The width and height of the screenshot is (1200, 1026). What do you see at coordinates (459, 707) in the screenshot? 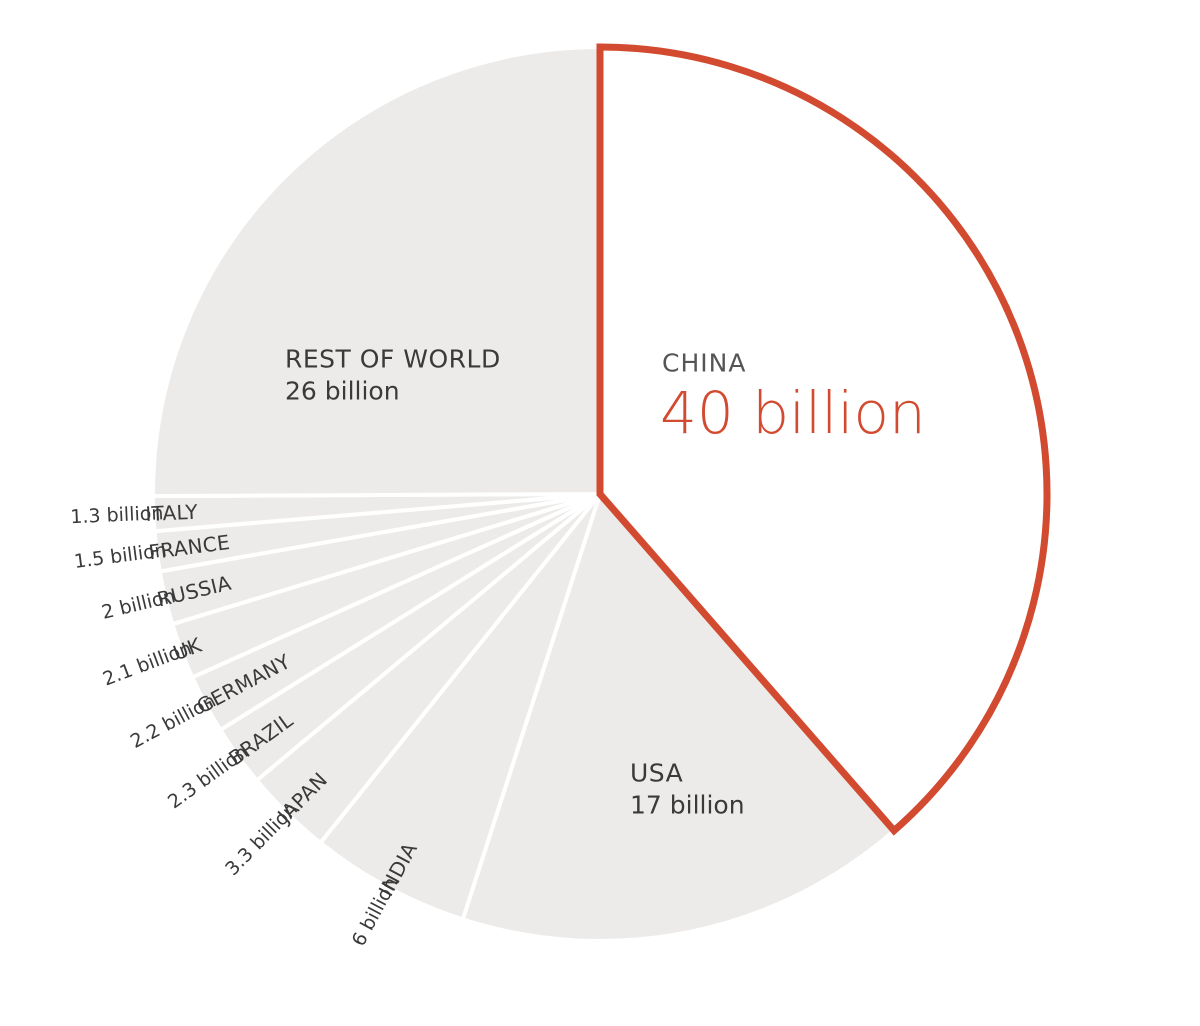
I see `pie-slice-india` at bounding box center [459, 707].